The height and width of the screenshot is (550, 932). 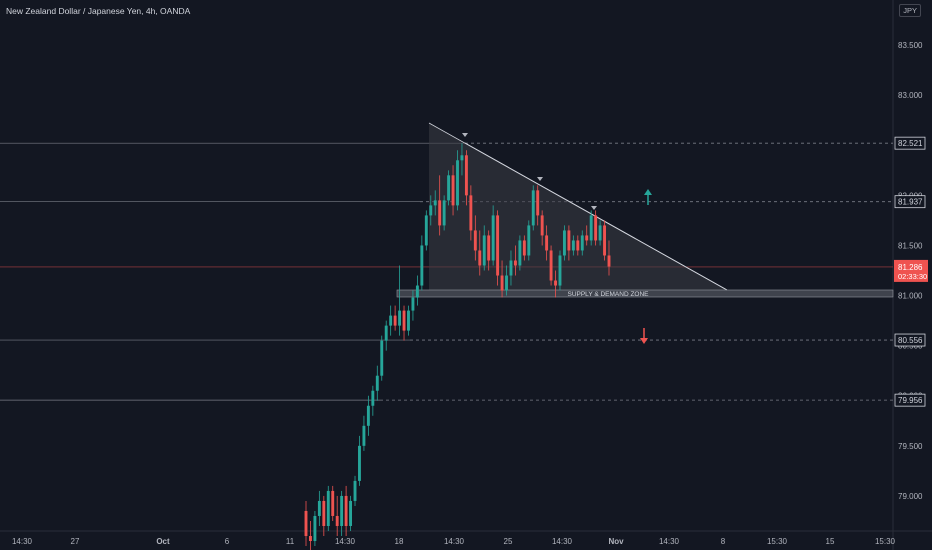 What do you see at coordinates (910, 10) in the screenshot?
I see `currency-badge: JPY` at bounding box center [910, 10].